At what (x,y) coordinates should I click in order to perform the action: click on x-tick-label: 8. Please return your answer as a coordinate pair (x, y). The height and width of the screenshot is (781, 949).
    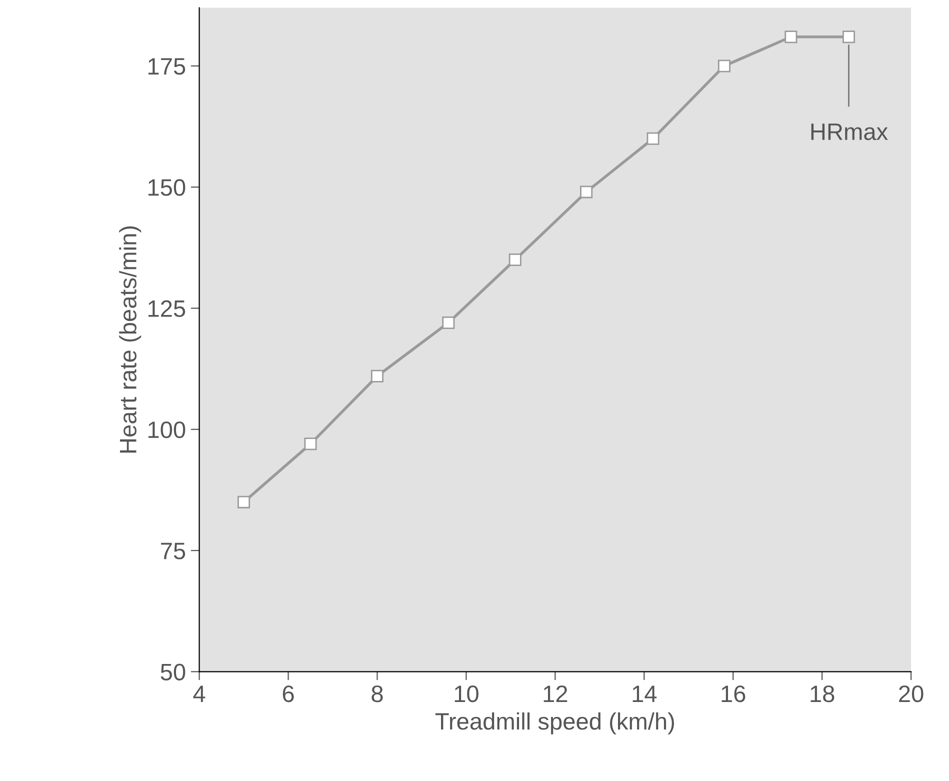
    Looking at the image, I should click on (377, 693).